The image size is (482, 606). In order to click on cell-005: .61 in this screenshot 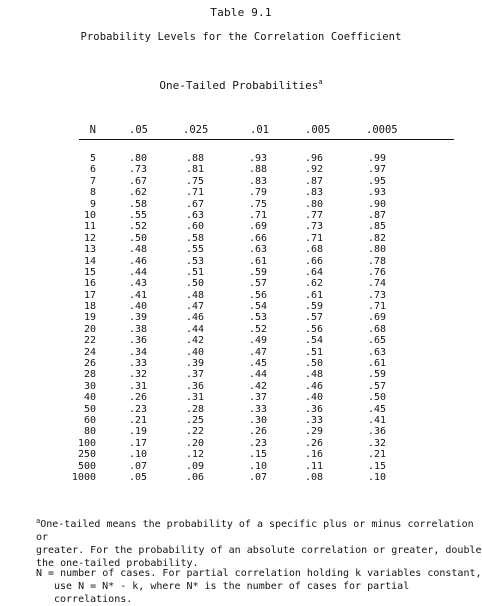, I will do `click(314, 295)`.